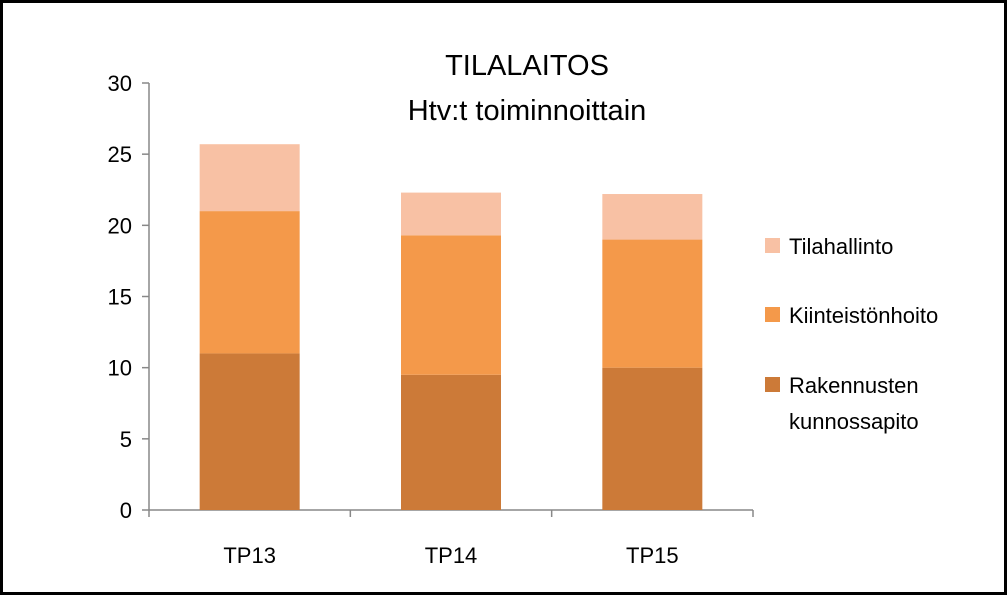 Image resolution: width=1007 pixels, height=597 pixels. Describe the element at coordinates (451, 538) in the screenshot. I see `x-axis: TP13 TP14 TP15` at that location.